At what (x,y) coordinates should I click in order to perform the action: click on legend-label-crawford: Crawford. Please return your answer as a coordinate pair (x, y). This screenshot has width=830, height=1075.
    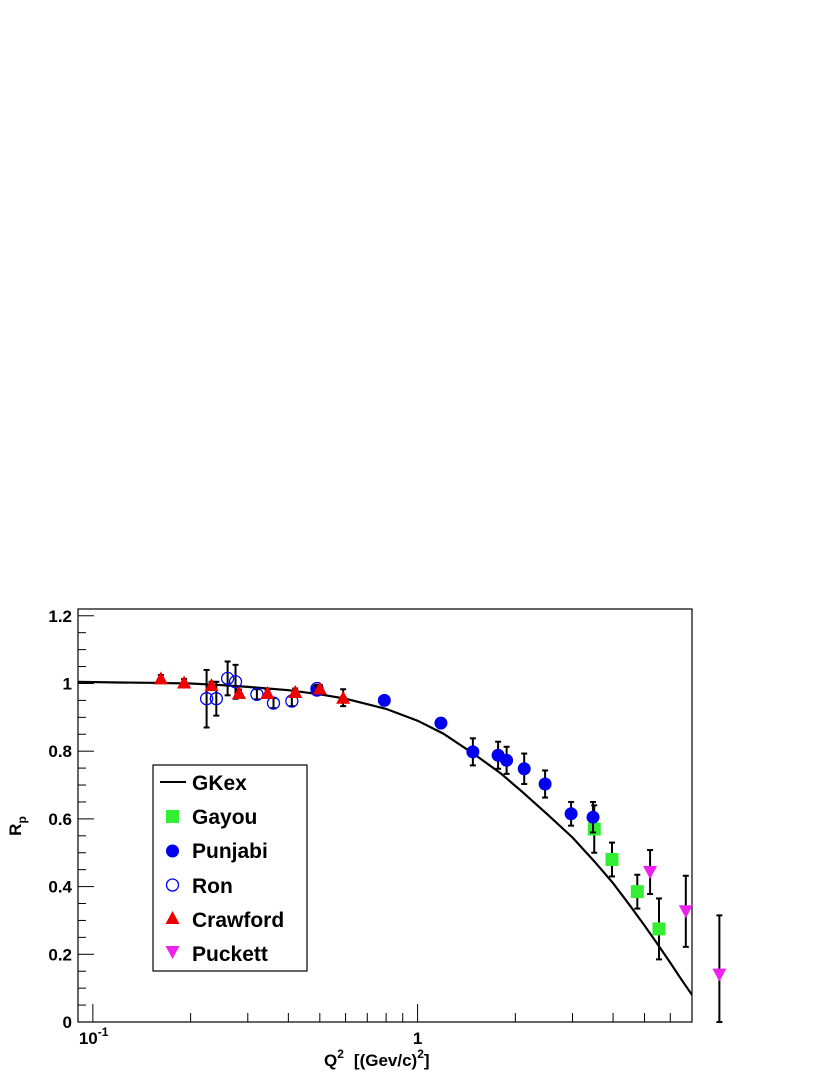
    Looking at the image, I should click on (238, 920).